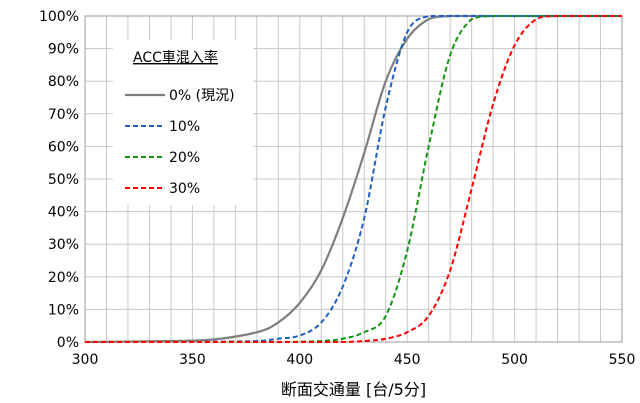 This screenshot has height=403, width=640. I want to click on legend-label: 20%, so click(184, 158).